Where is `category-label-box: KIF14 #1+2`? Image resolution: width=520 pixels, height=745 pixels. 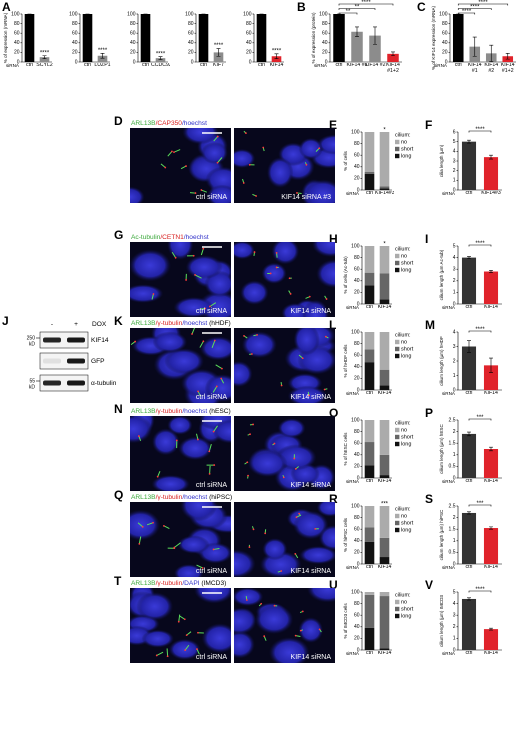
category-label-box: KIF14 #1+2 is located at coordinates (508, 68).